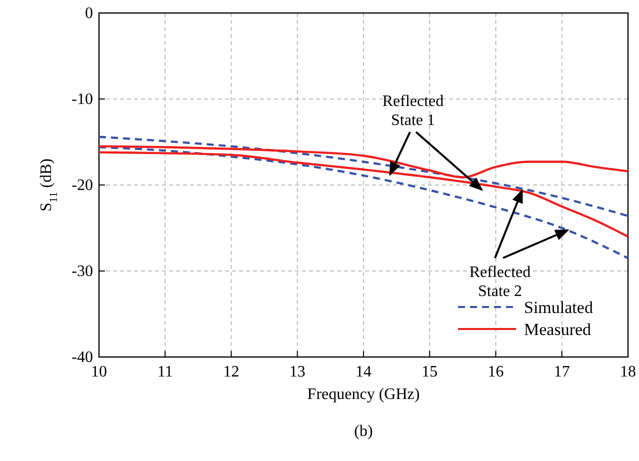 Image resolution: width=639 pixels, height=461 pixels. Describe the element at coordinates (562, 371) in the screenshot. I see `x-tick-label: 17` at that location.